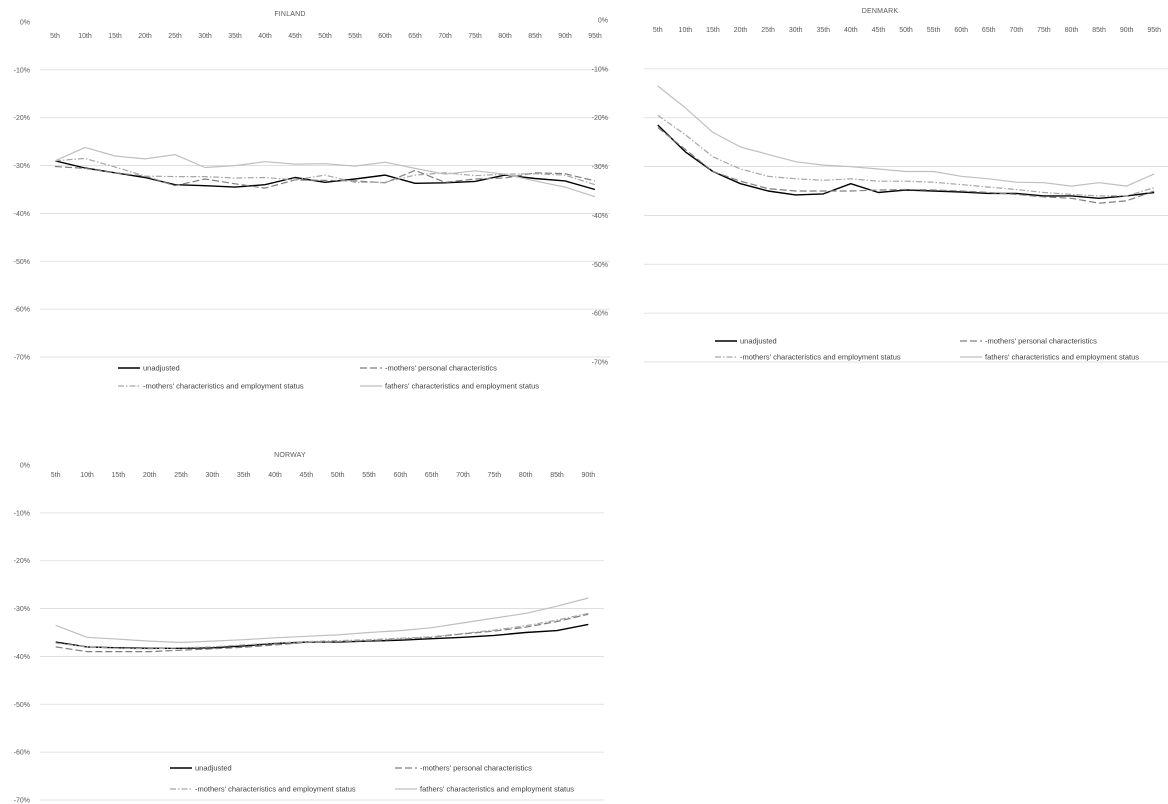 Image resolution: width=1168 pixels, height=804 pixels. What do you see at coordinates (289, 14) in the screenshot?
I see `chart-title: FINLAND` at bounding box center [289, 14].